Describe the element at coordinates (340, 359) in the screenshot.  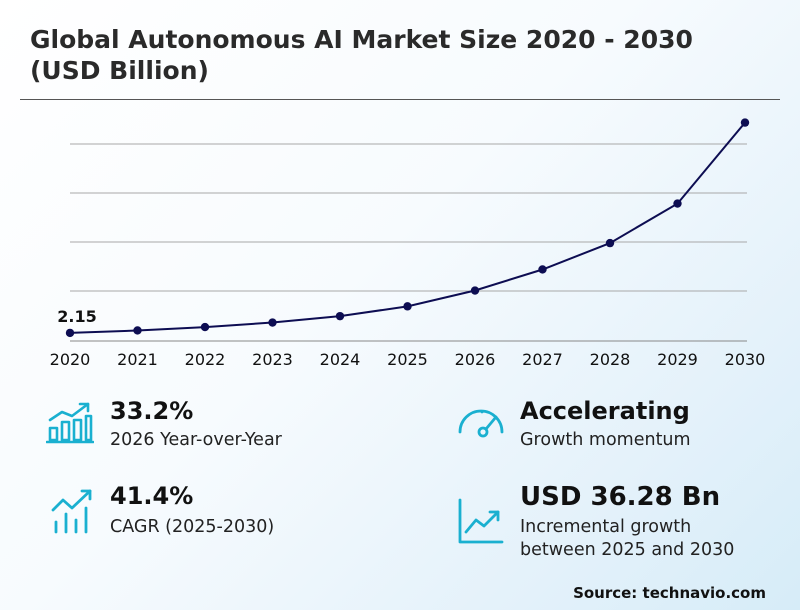
I see `x-tick-label: 2024` at that location.